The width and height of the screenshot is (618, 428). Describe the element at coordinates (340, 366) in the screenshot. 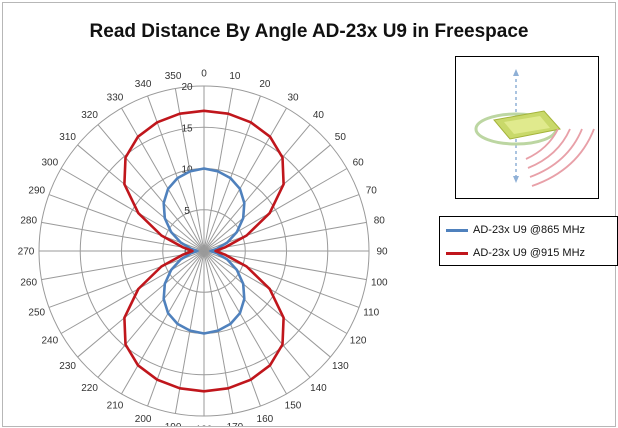

I see `angle-tick-label: 130` at that location.